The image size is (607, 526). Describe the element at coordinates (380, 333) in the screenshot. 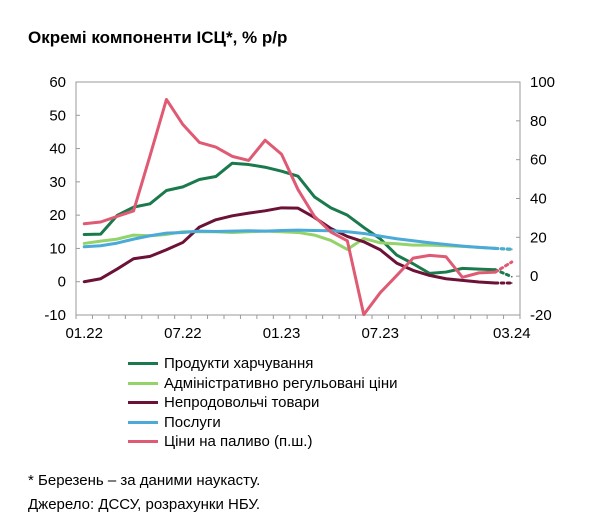

I see `x-tick-label: 07.23` at that location.